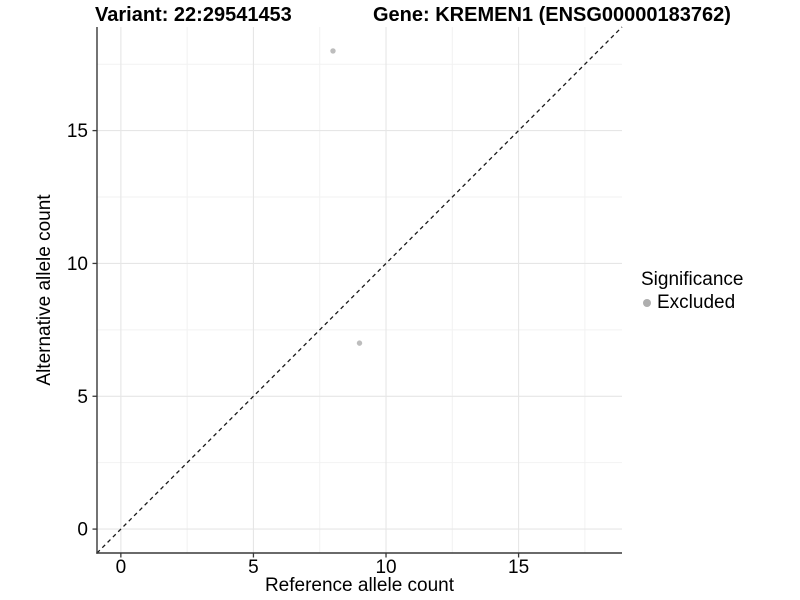  What do you see at coordinates (253, 567) in the screenshot?
I see `x-tick-label: 5` at bounding box center [253, 567].